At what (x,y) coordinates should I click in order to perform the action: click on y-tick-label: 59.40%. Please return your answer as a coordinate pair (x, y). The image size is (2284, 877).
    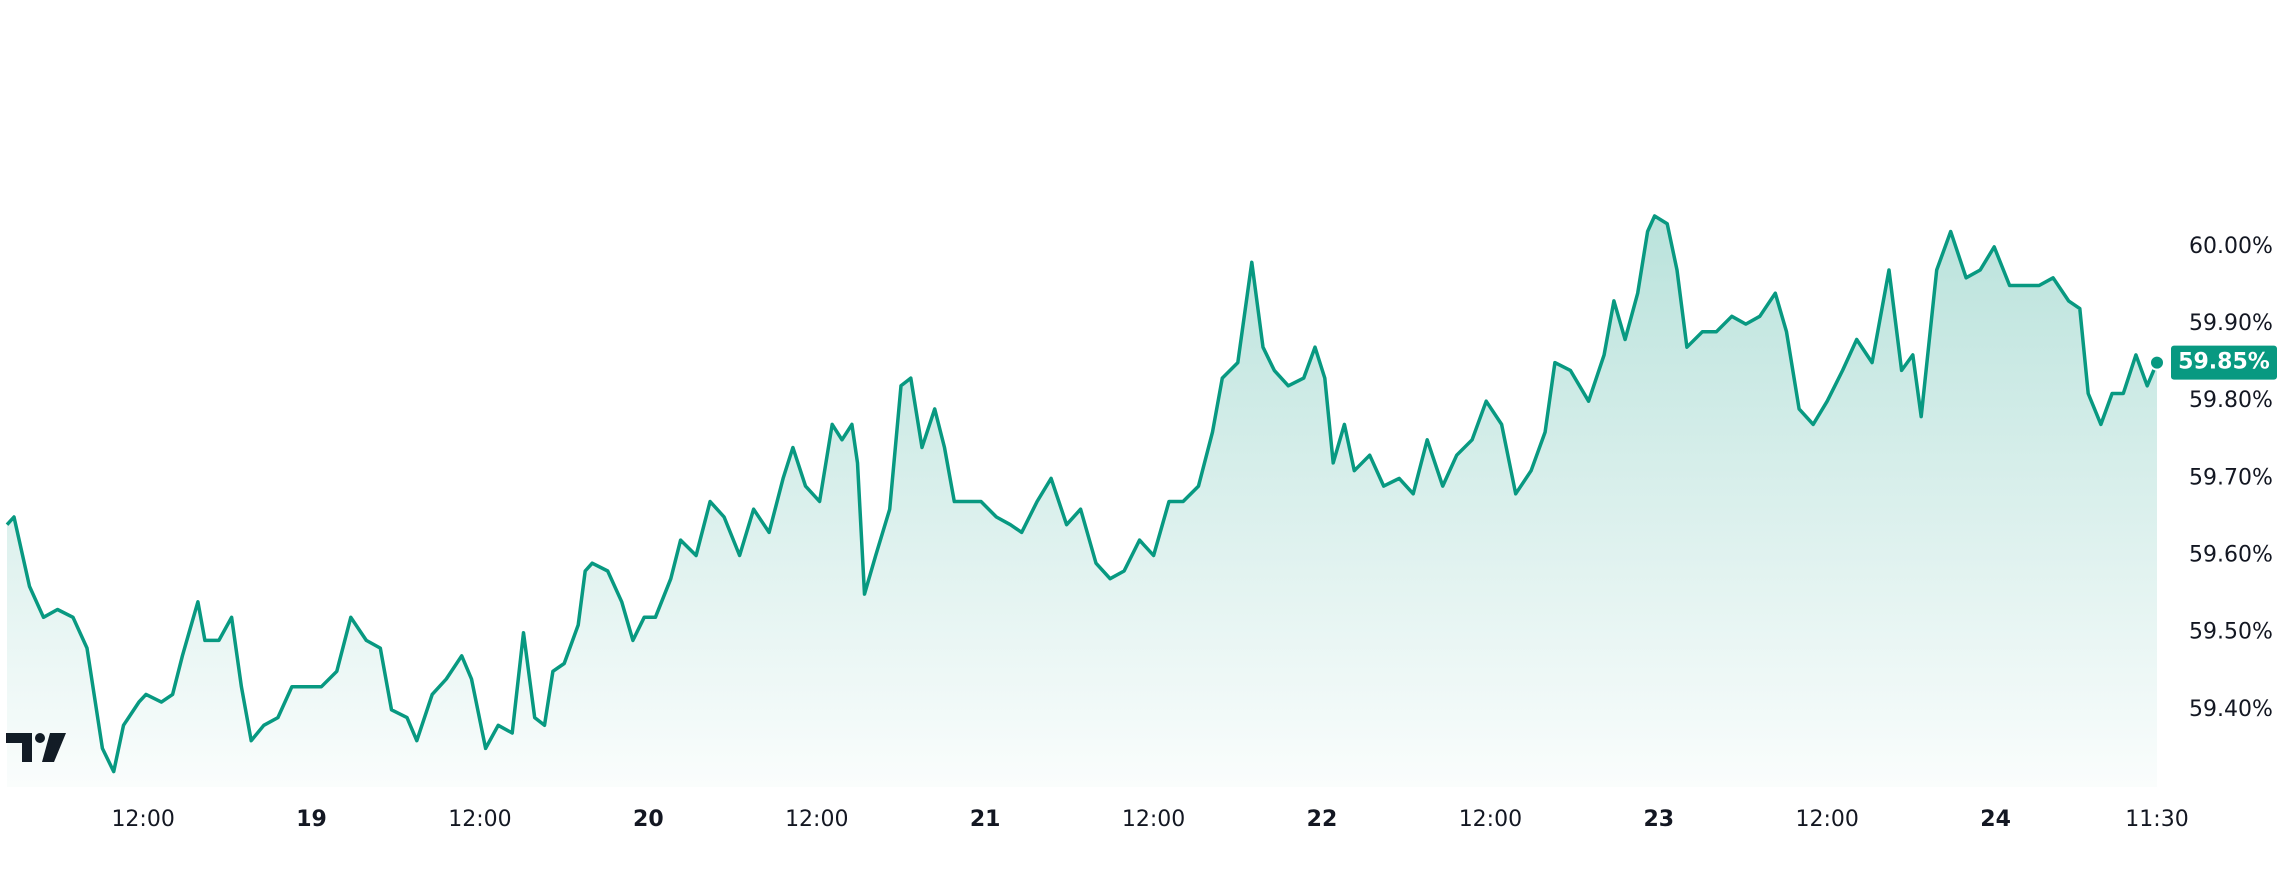
    Looking at the image, I should click on (2231, 709).